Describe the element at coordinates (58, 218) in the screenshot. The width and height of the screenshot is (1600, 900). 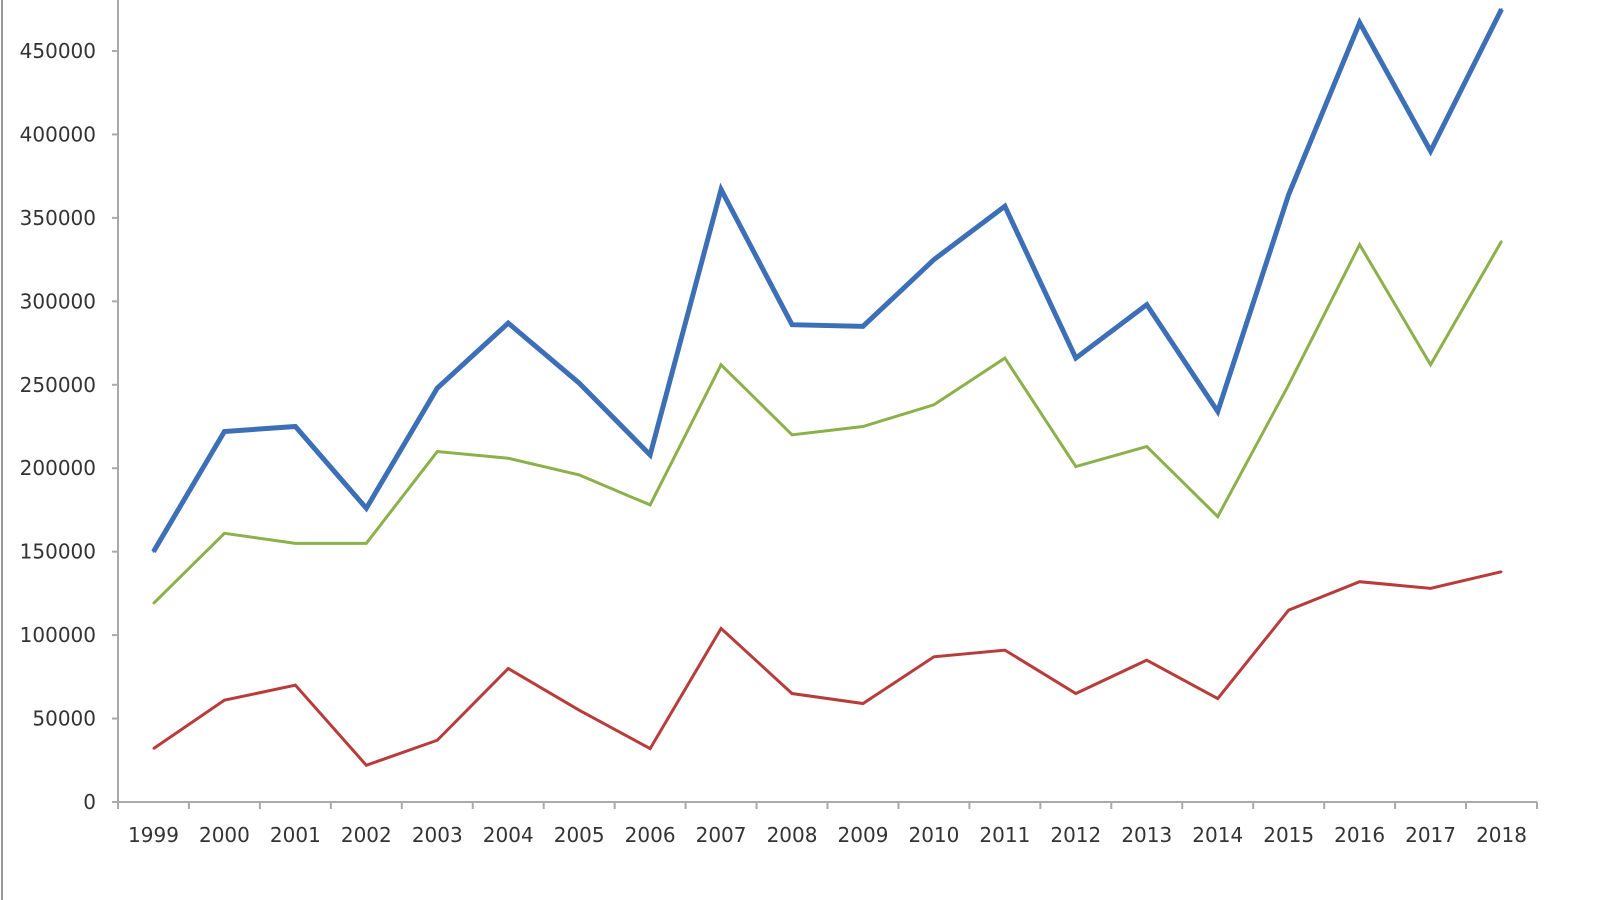
I see `y-tick-label: 350000` at that location.